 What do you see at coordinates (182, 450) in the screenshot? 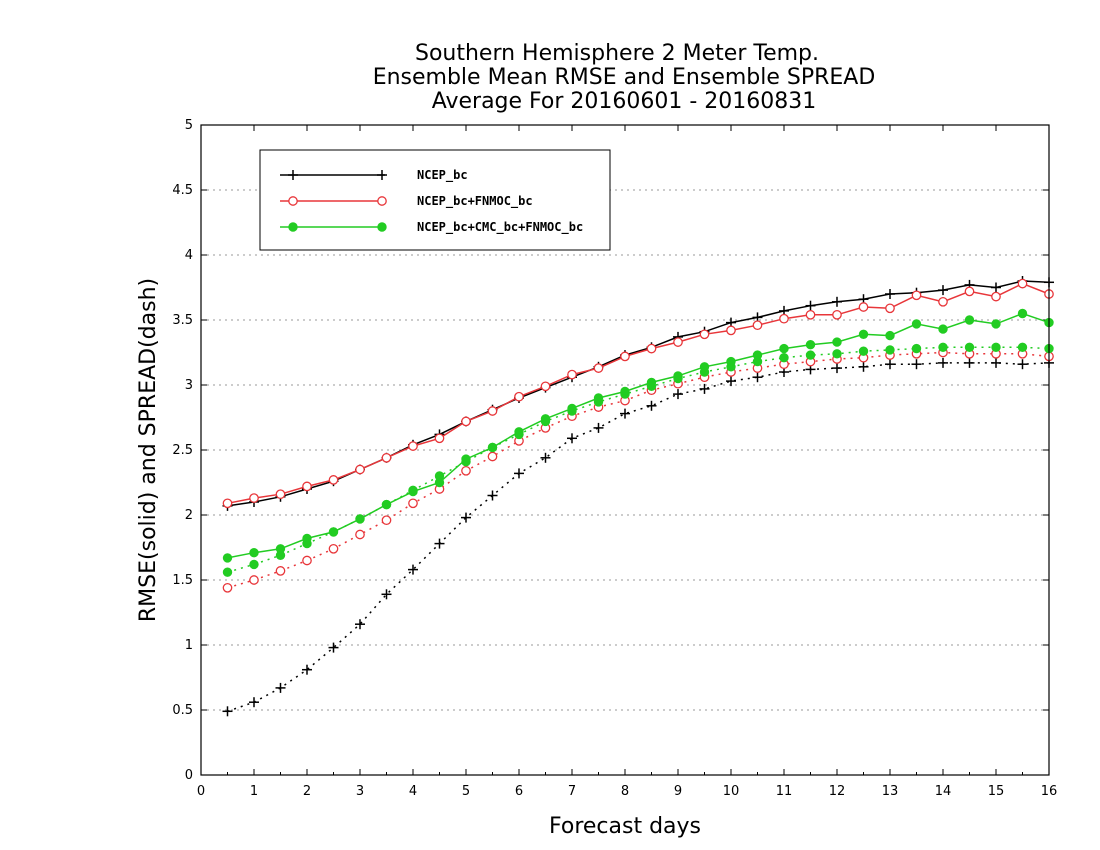
I see `y-tick-label: 2.5` at bounding box center [182, 450].